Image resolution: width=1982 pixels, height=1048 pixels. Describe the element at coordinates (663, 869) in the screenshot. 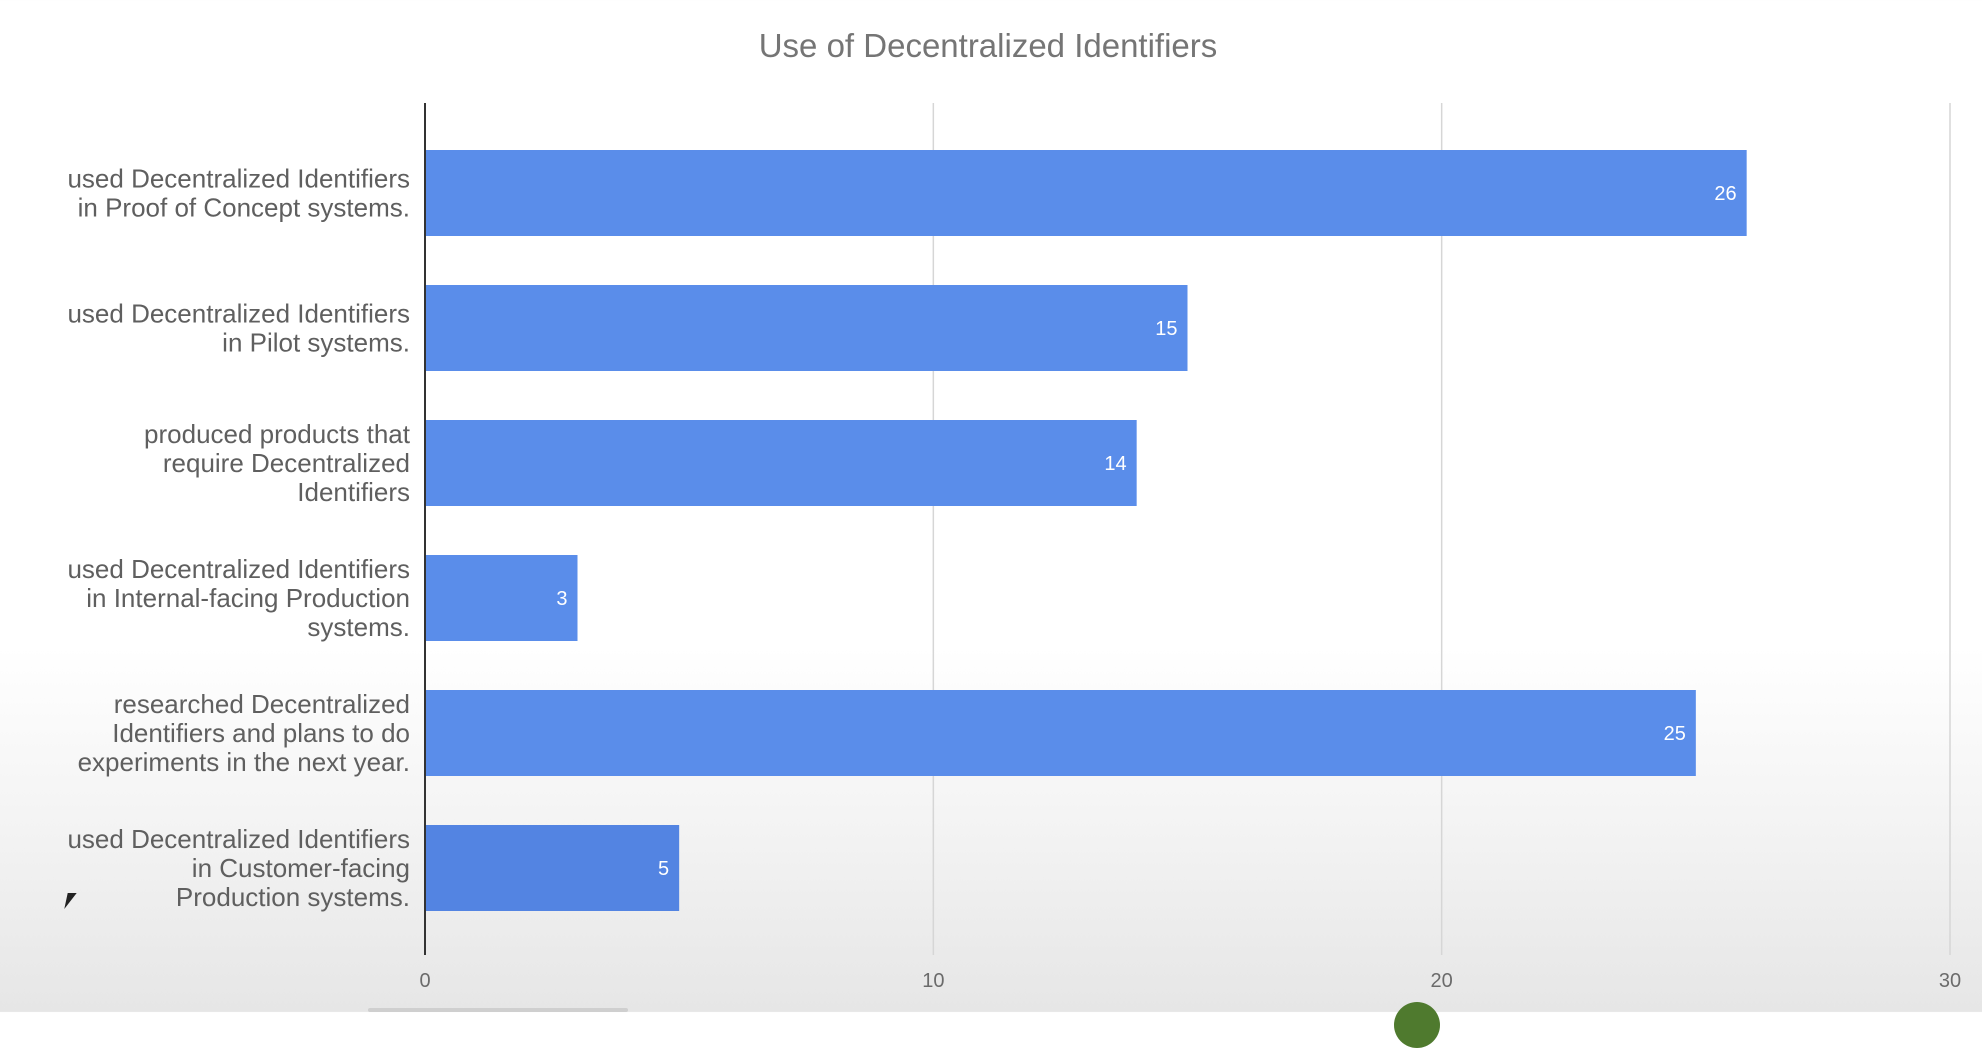

I see `data-label: 5` at that location.